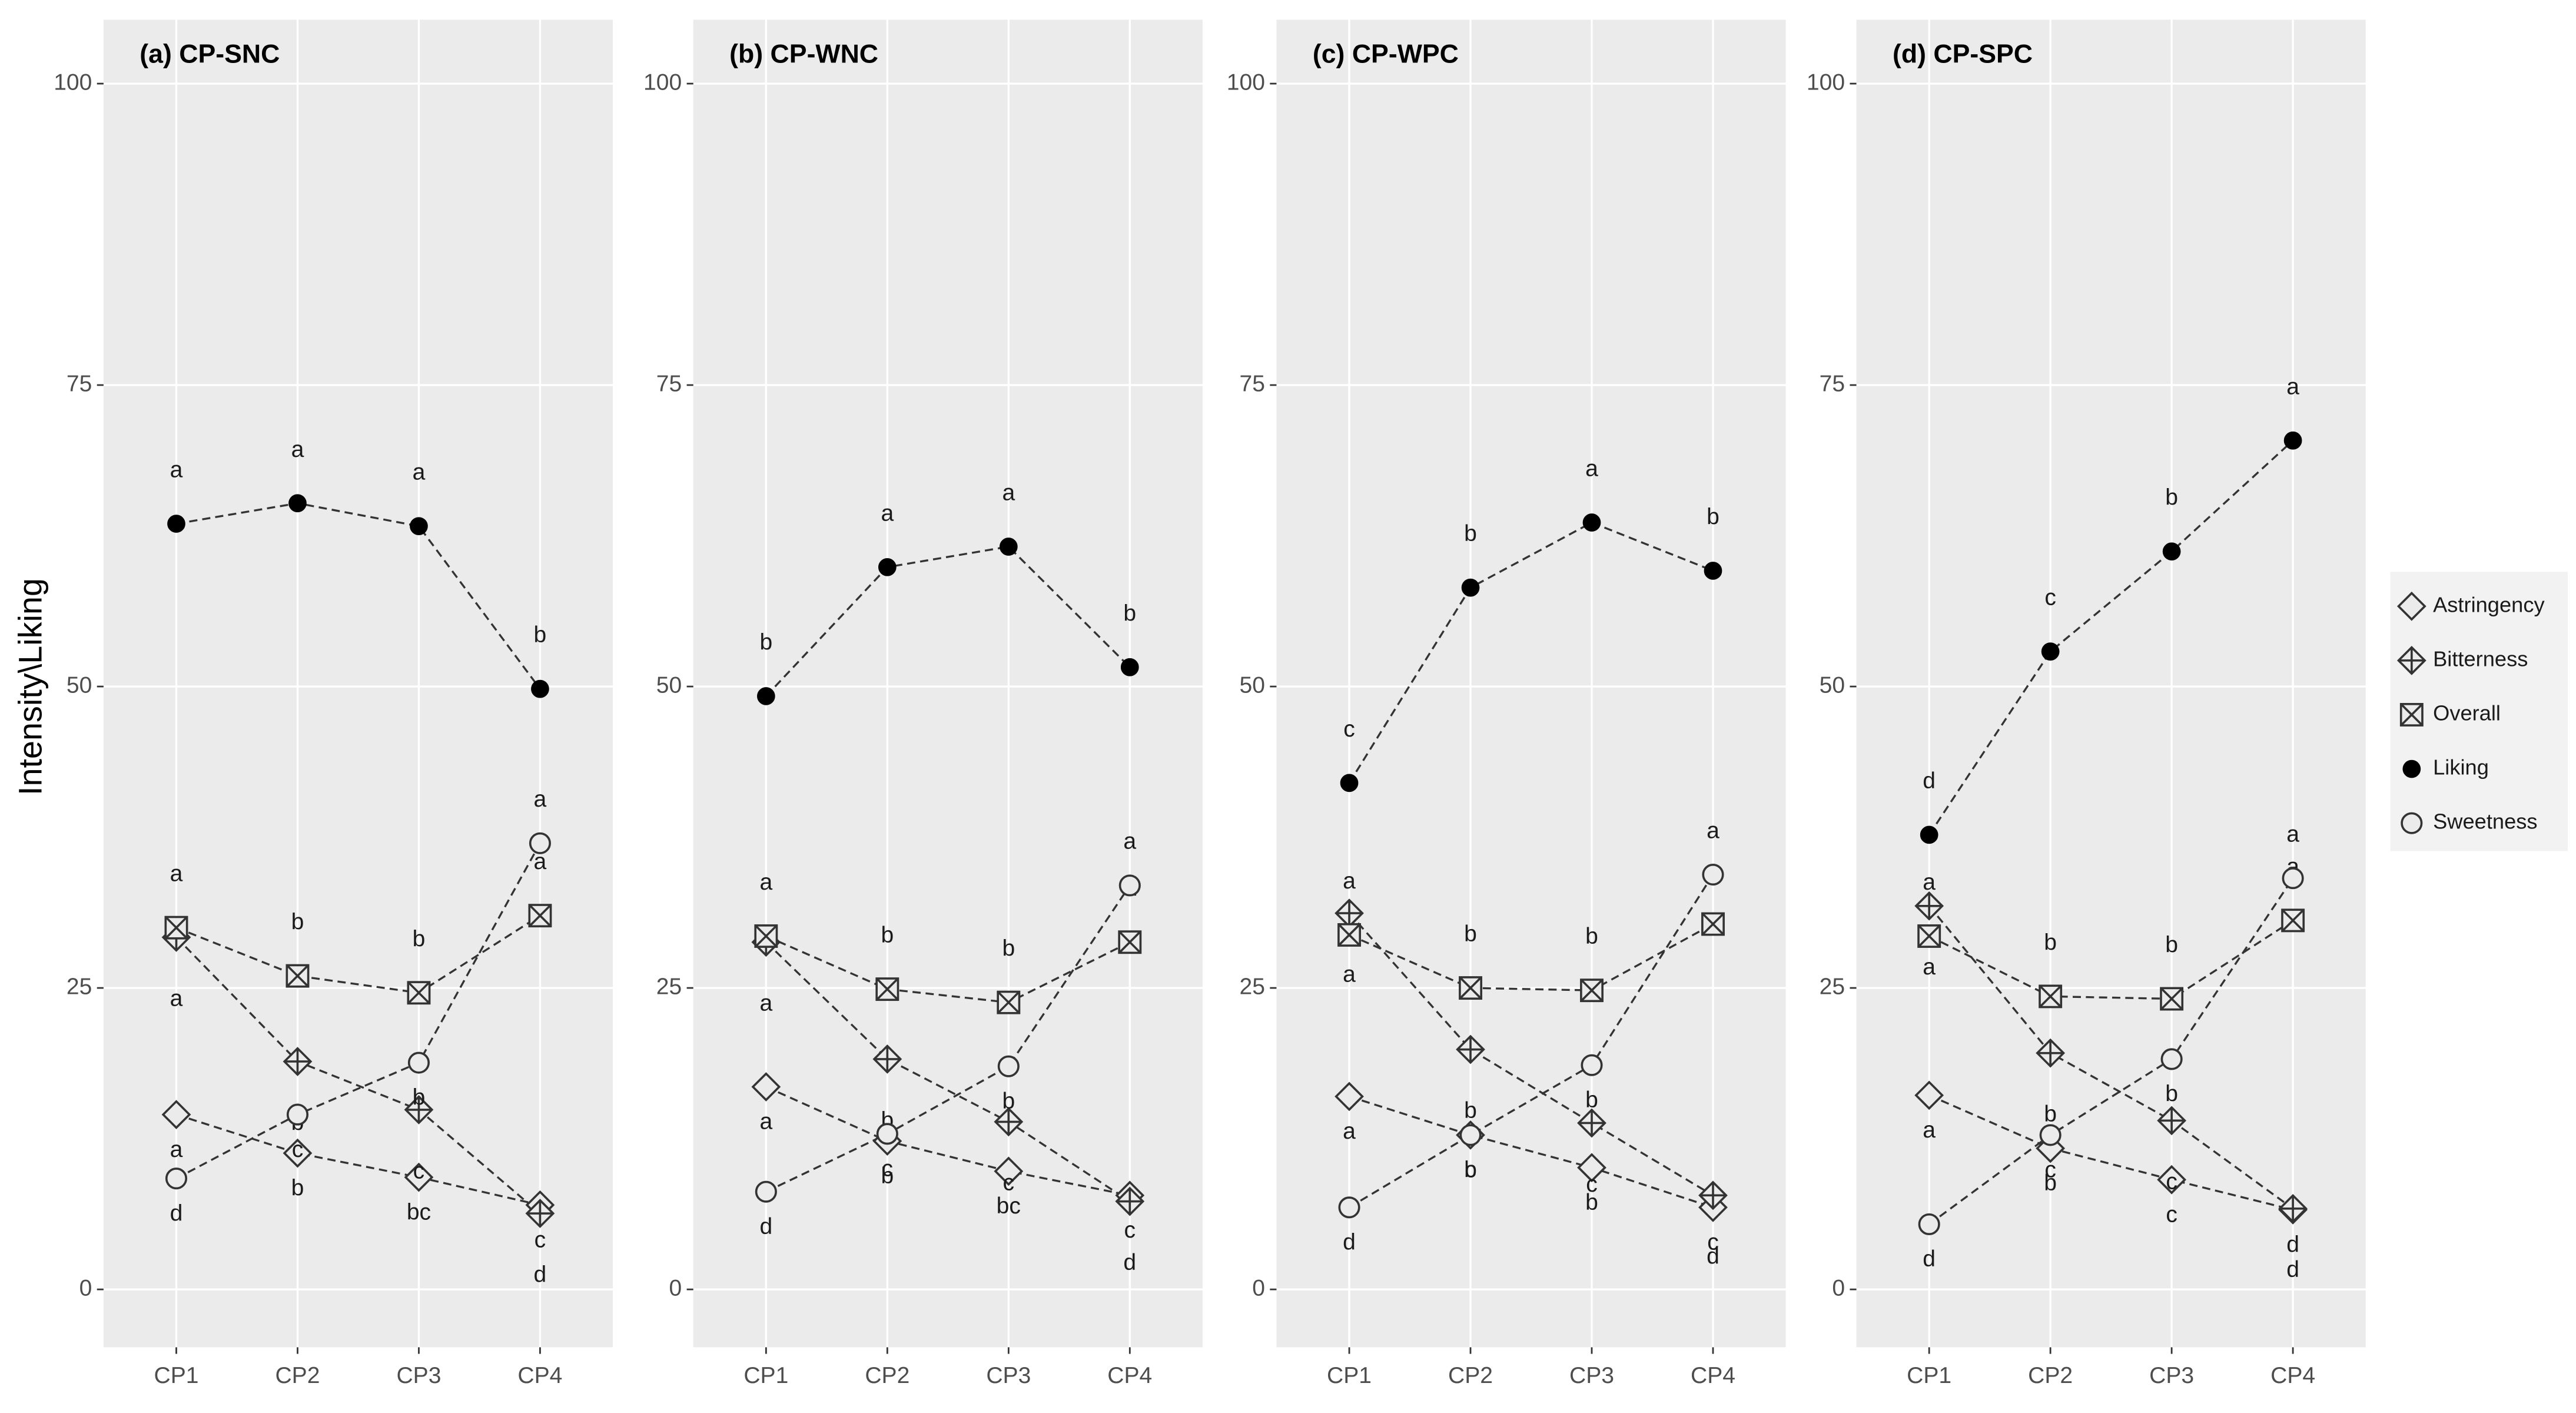 The width and height of the screenshot is (2576, 1413). I want to click on y-tick-label: 0, so click(85, 1288).